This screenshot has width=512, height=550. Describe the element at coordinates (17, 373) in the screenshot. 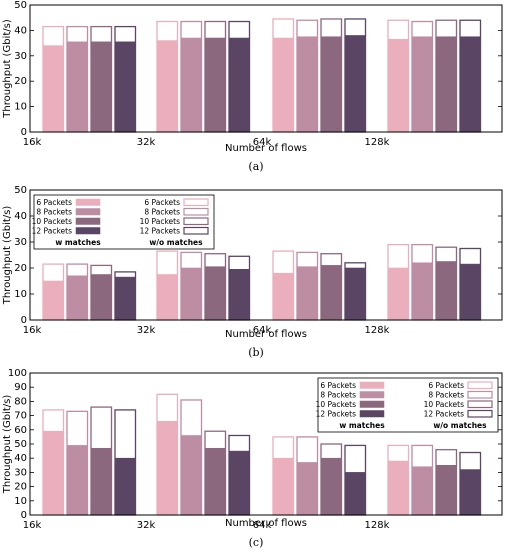

I see `y-tick-label: 100` at that location.